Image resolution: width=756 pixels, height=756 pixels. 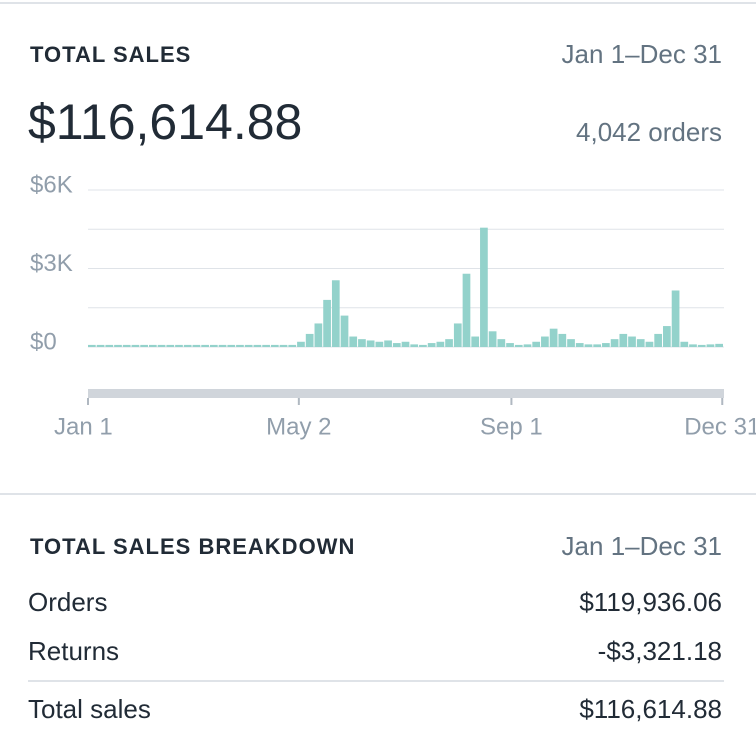 I want to click on y-tick-label: $3K, so click(x=51, y=263).